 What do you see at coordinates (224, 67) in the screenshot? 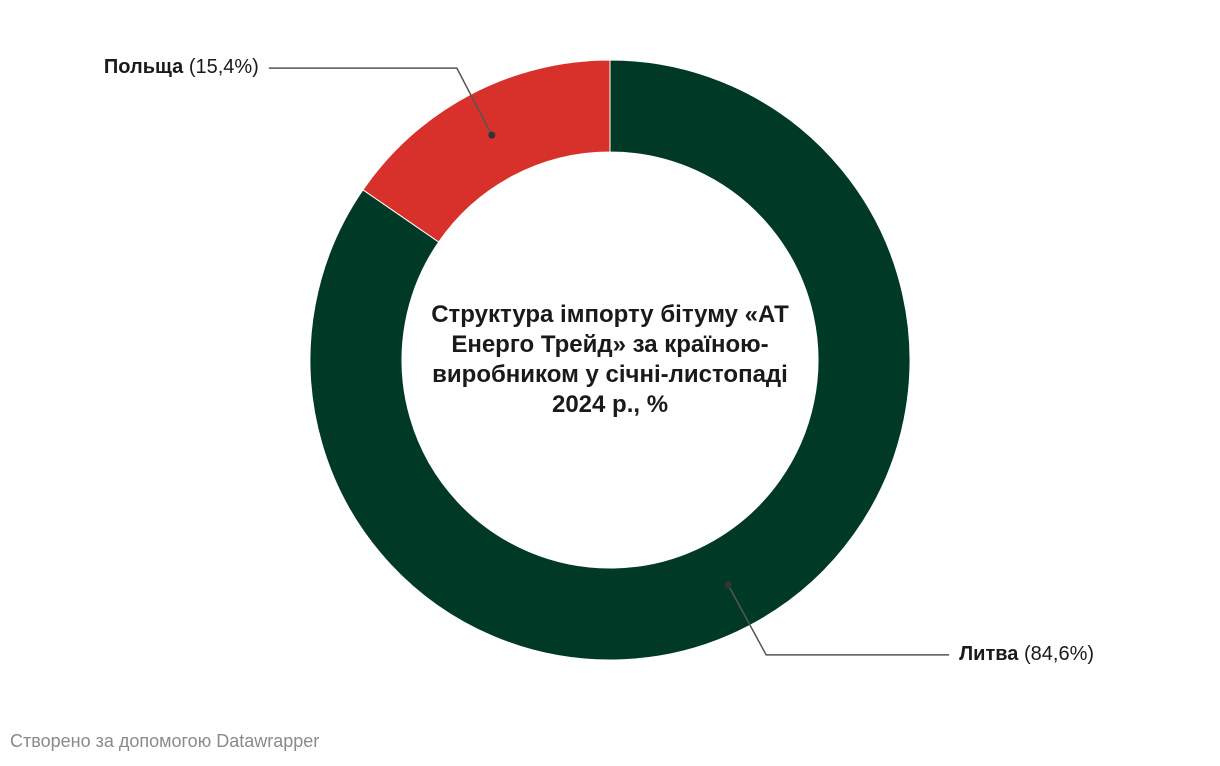
I see `value-label: (15,4%)` at bounding box center [224, 67].